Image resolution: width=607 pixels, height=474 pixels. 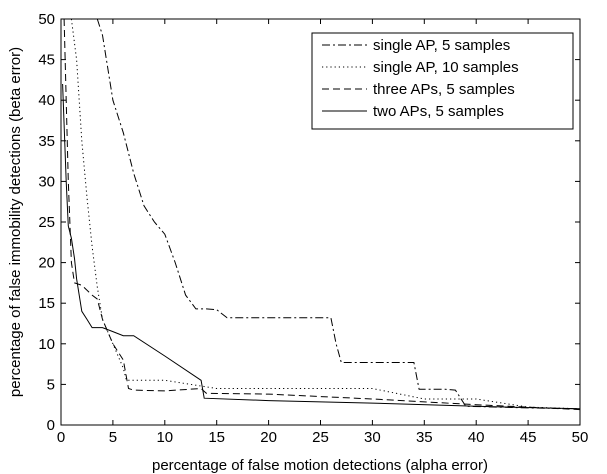 I want to click on x-tick-label: 0, so click(x=61, y=437).